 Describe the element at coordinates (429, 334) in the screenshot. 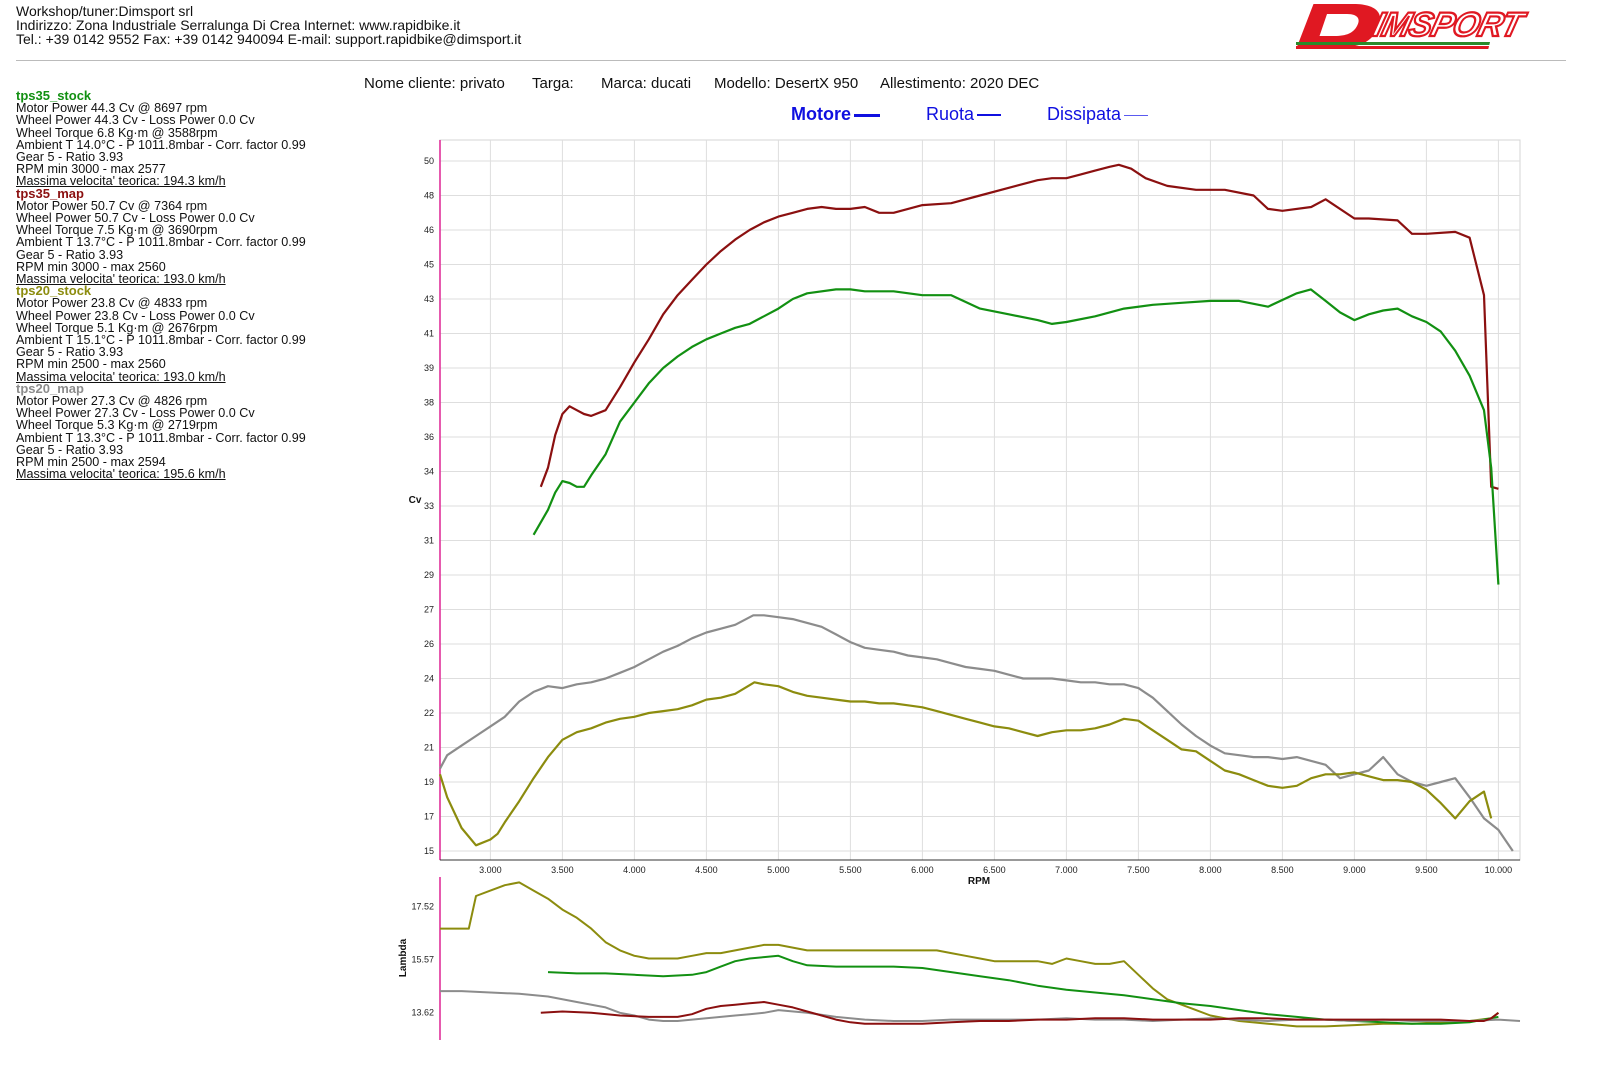

I see `y-tick-label: 41` at that location.